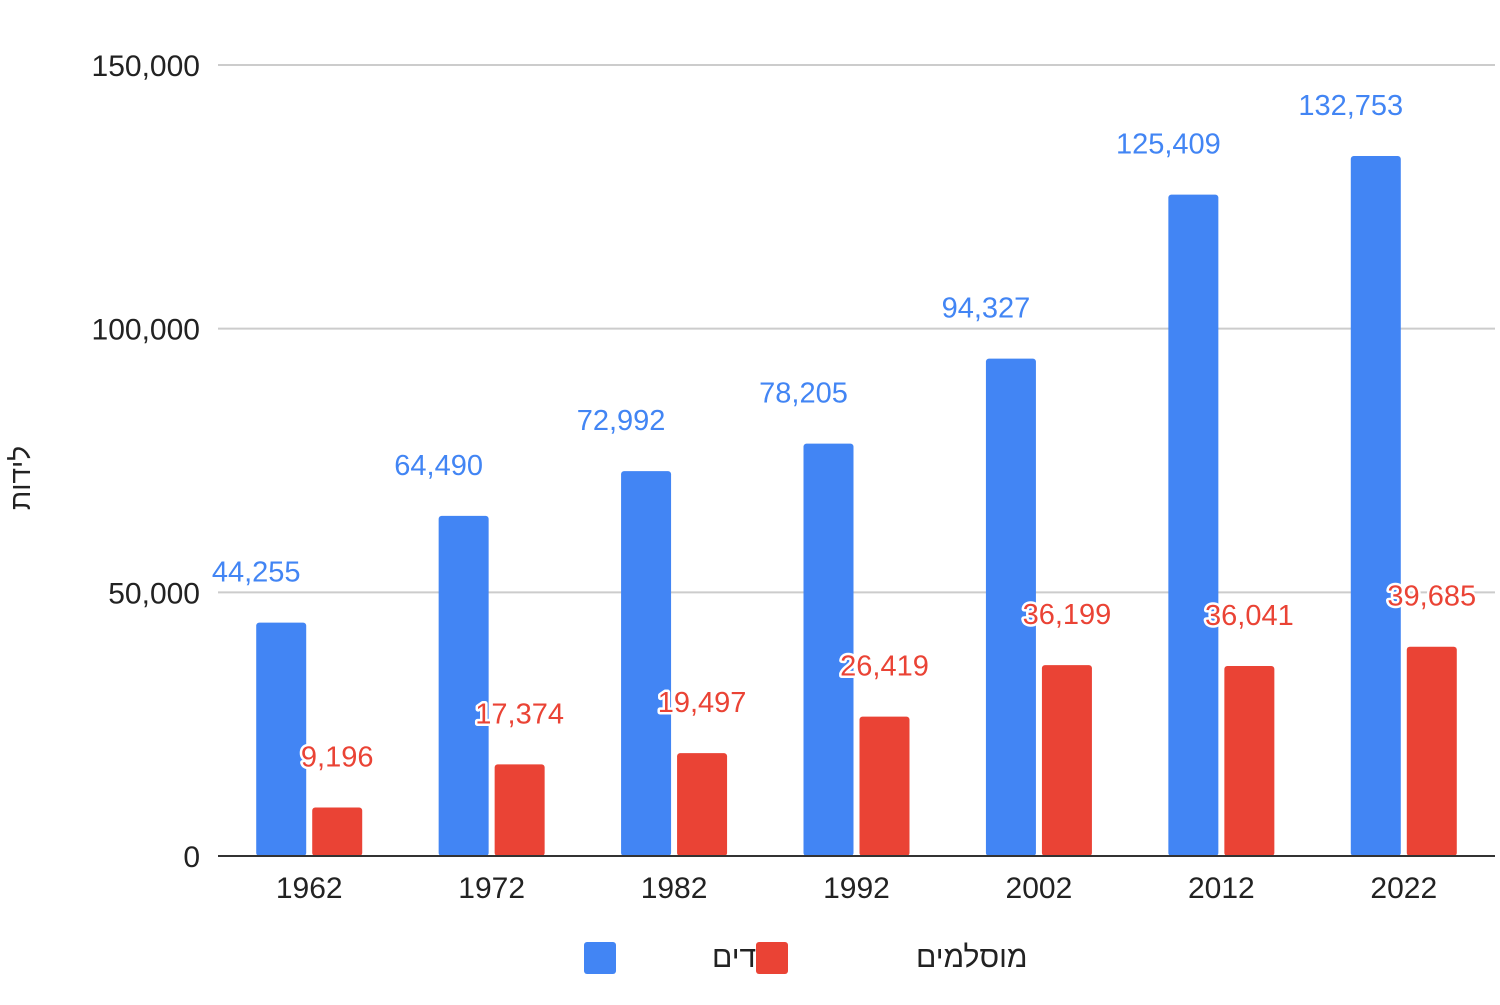 This screenshot has height=1005, width=1500. Describe the element at coordinates (1221, 888) in the screenshot. I see `x-tick-label: 2012` at that location.